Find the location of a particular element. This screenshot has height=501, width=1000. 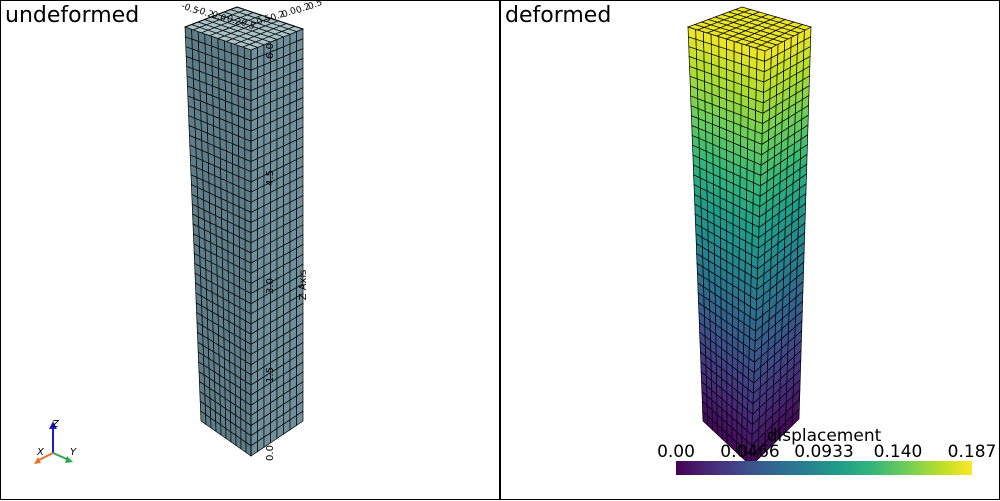

deformed-front-right-face is located at coordinates (781, 246).